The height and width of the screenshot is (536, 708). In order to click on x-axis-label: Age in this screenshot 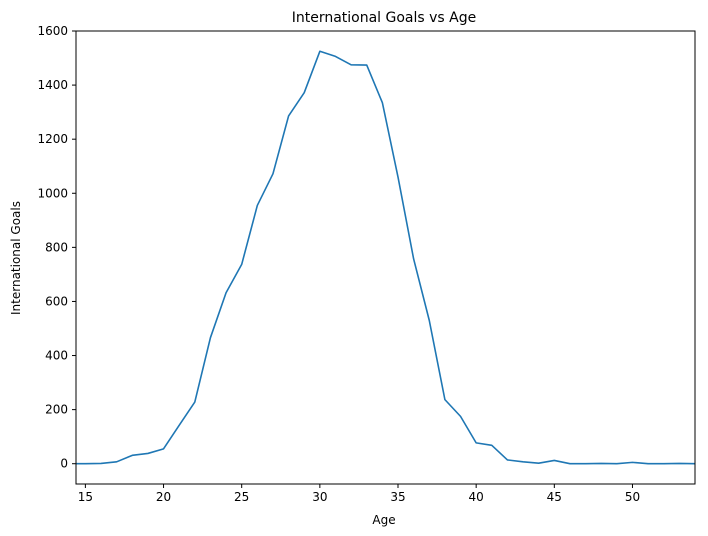, I will do `click(383, 520)`.